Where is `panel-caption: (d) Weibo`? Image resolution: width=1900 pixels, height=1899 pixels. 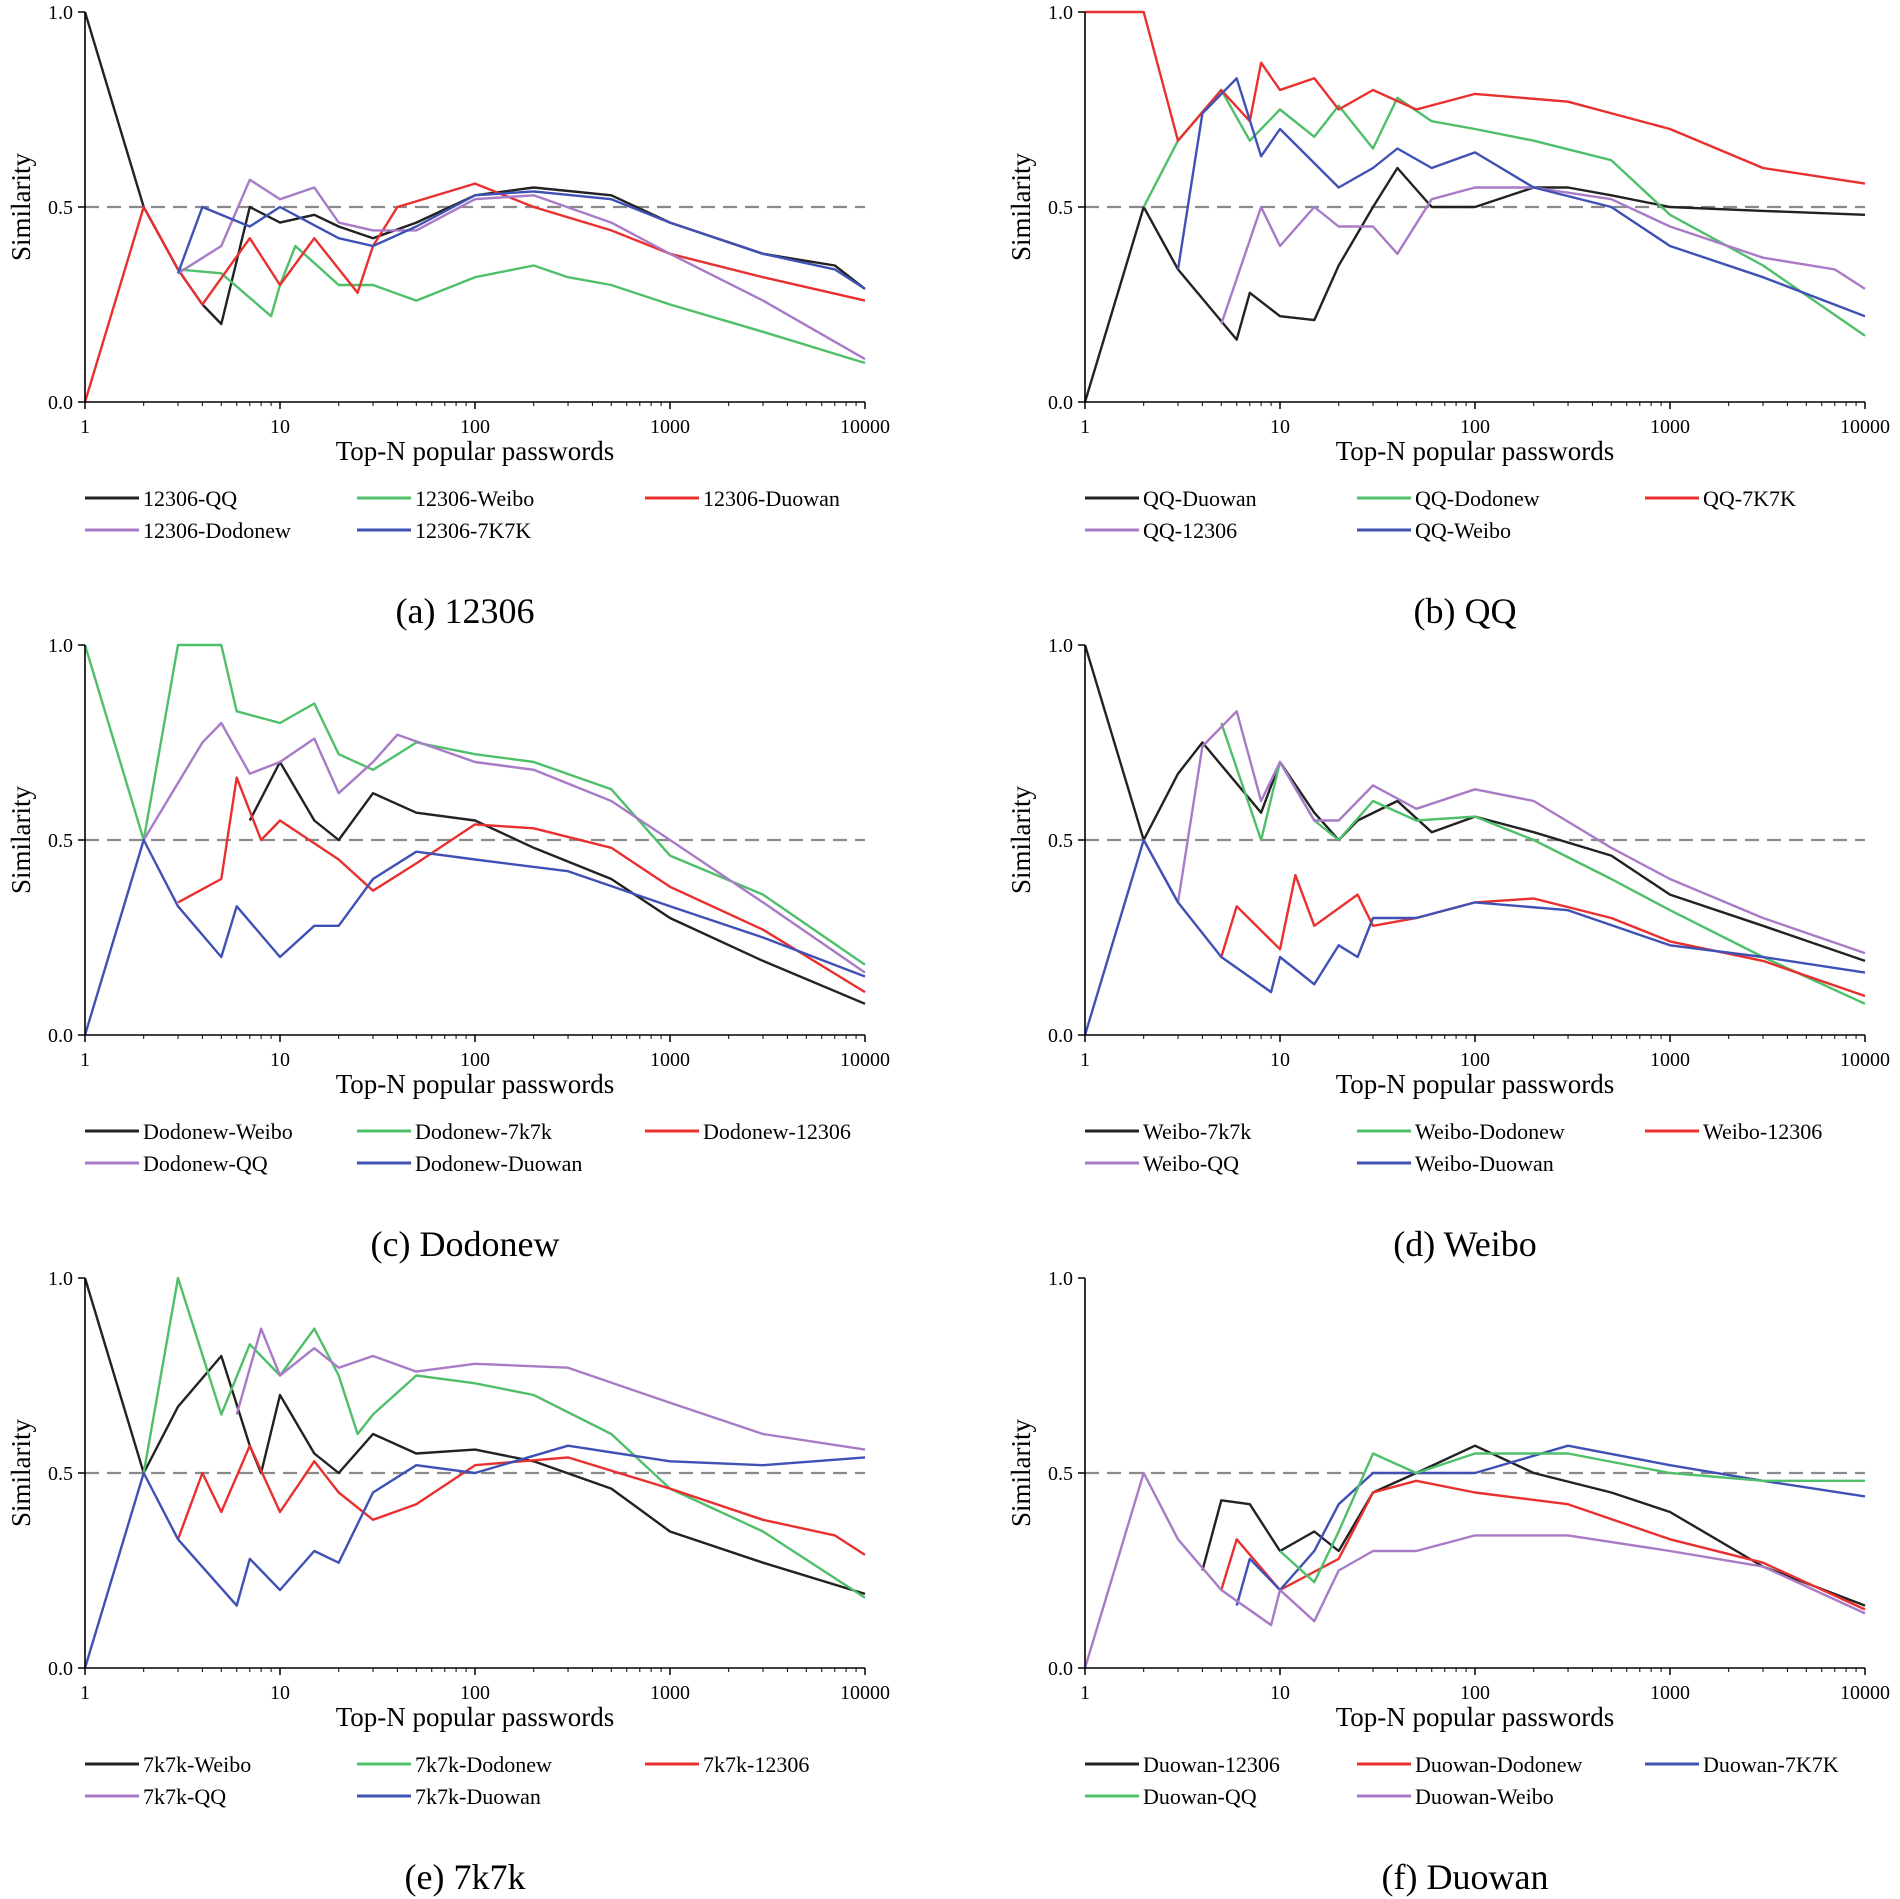
panel-caption: (d) Weibo is located at coordinates (1464, 1244).